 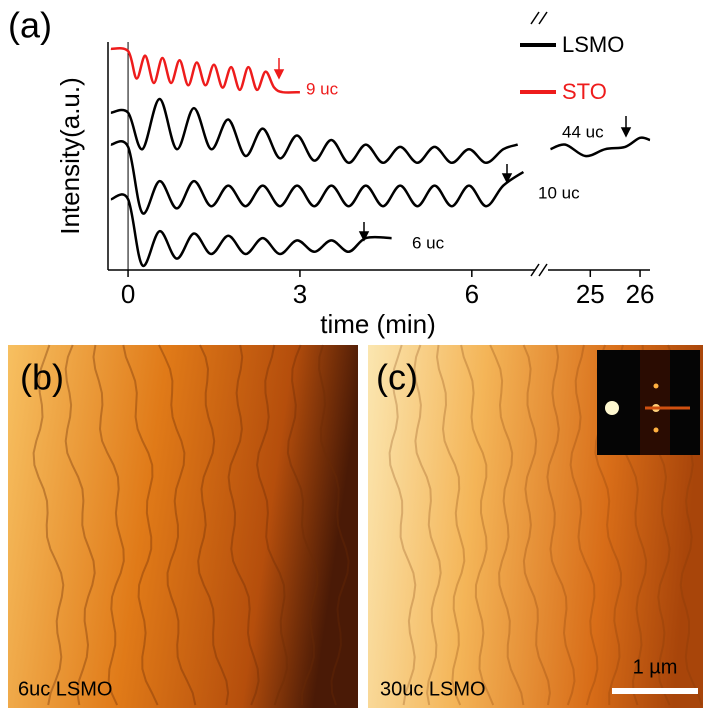 I want to click on panel-label: (a), so click(x=30, y=25).